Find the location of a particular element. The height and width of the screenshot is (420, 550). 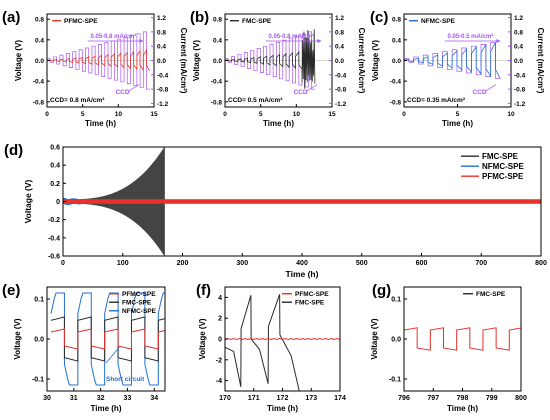

ccd-value: CCD= 0.35 mA/cm² is located at coordinates (436, 100).